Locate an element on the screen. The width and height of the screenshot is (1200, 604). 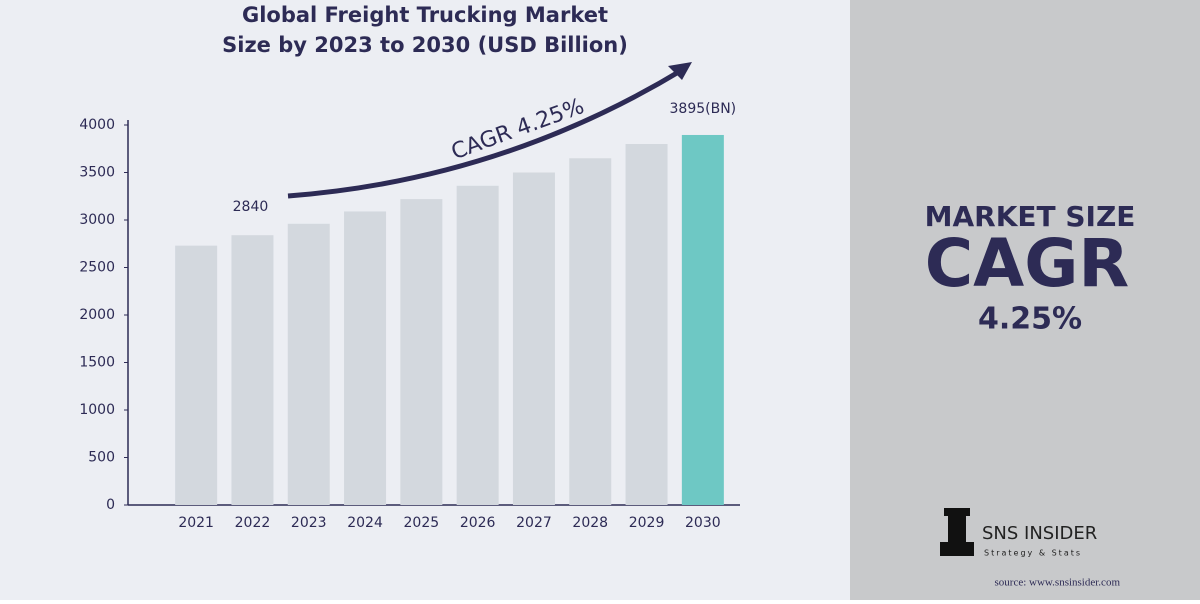
y-tick-label: 2000 is located at coordinates (97, 315).